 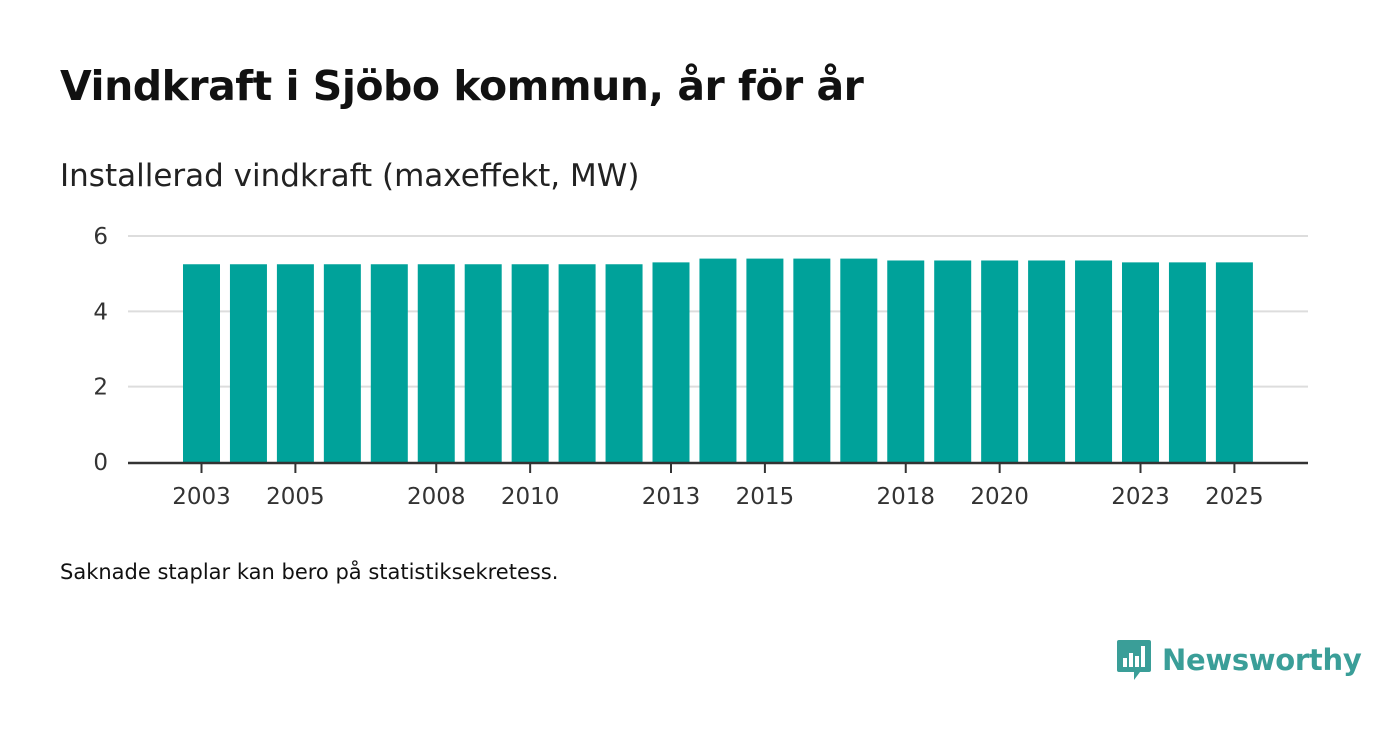 What do you see at coordinates (295, 497) in the screenshot?
I see `x-tick-label: 2005` at bounding box center [295, 497].